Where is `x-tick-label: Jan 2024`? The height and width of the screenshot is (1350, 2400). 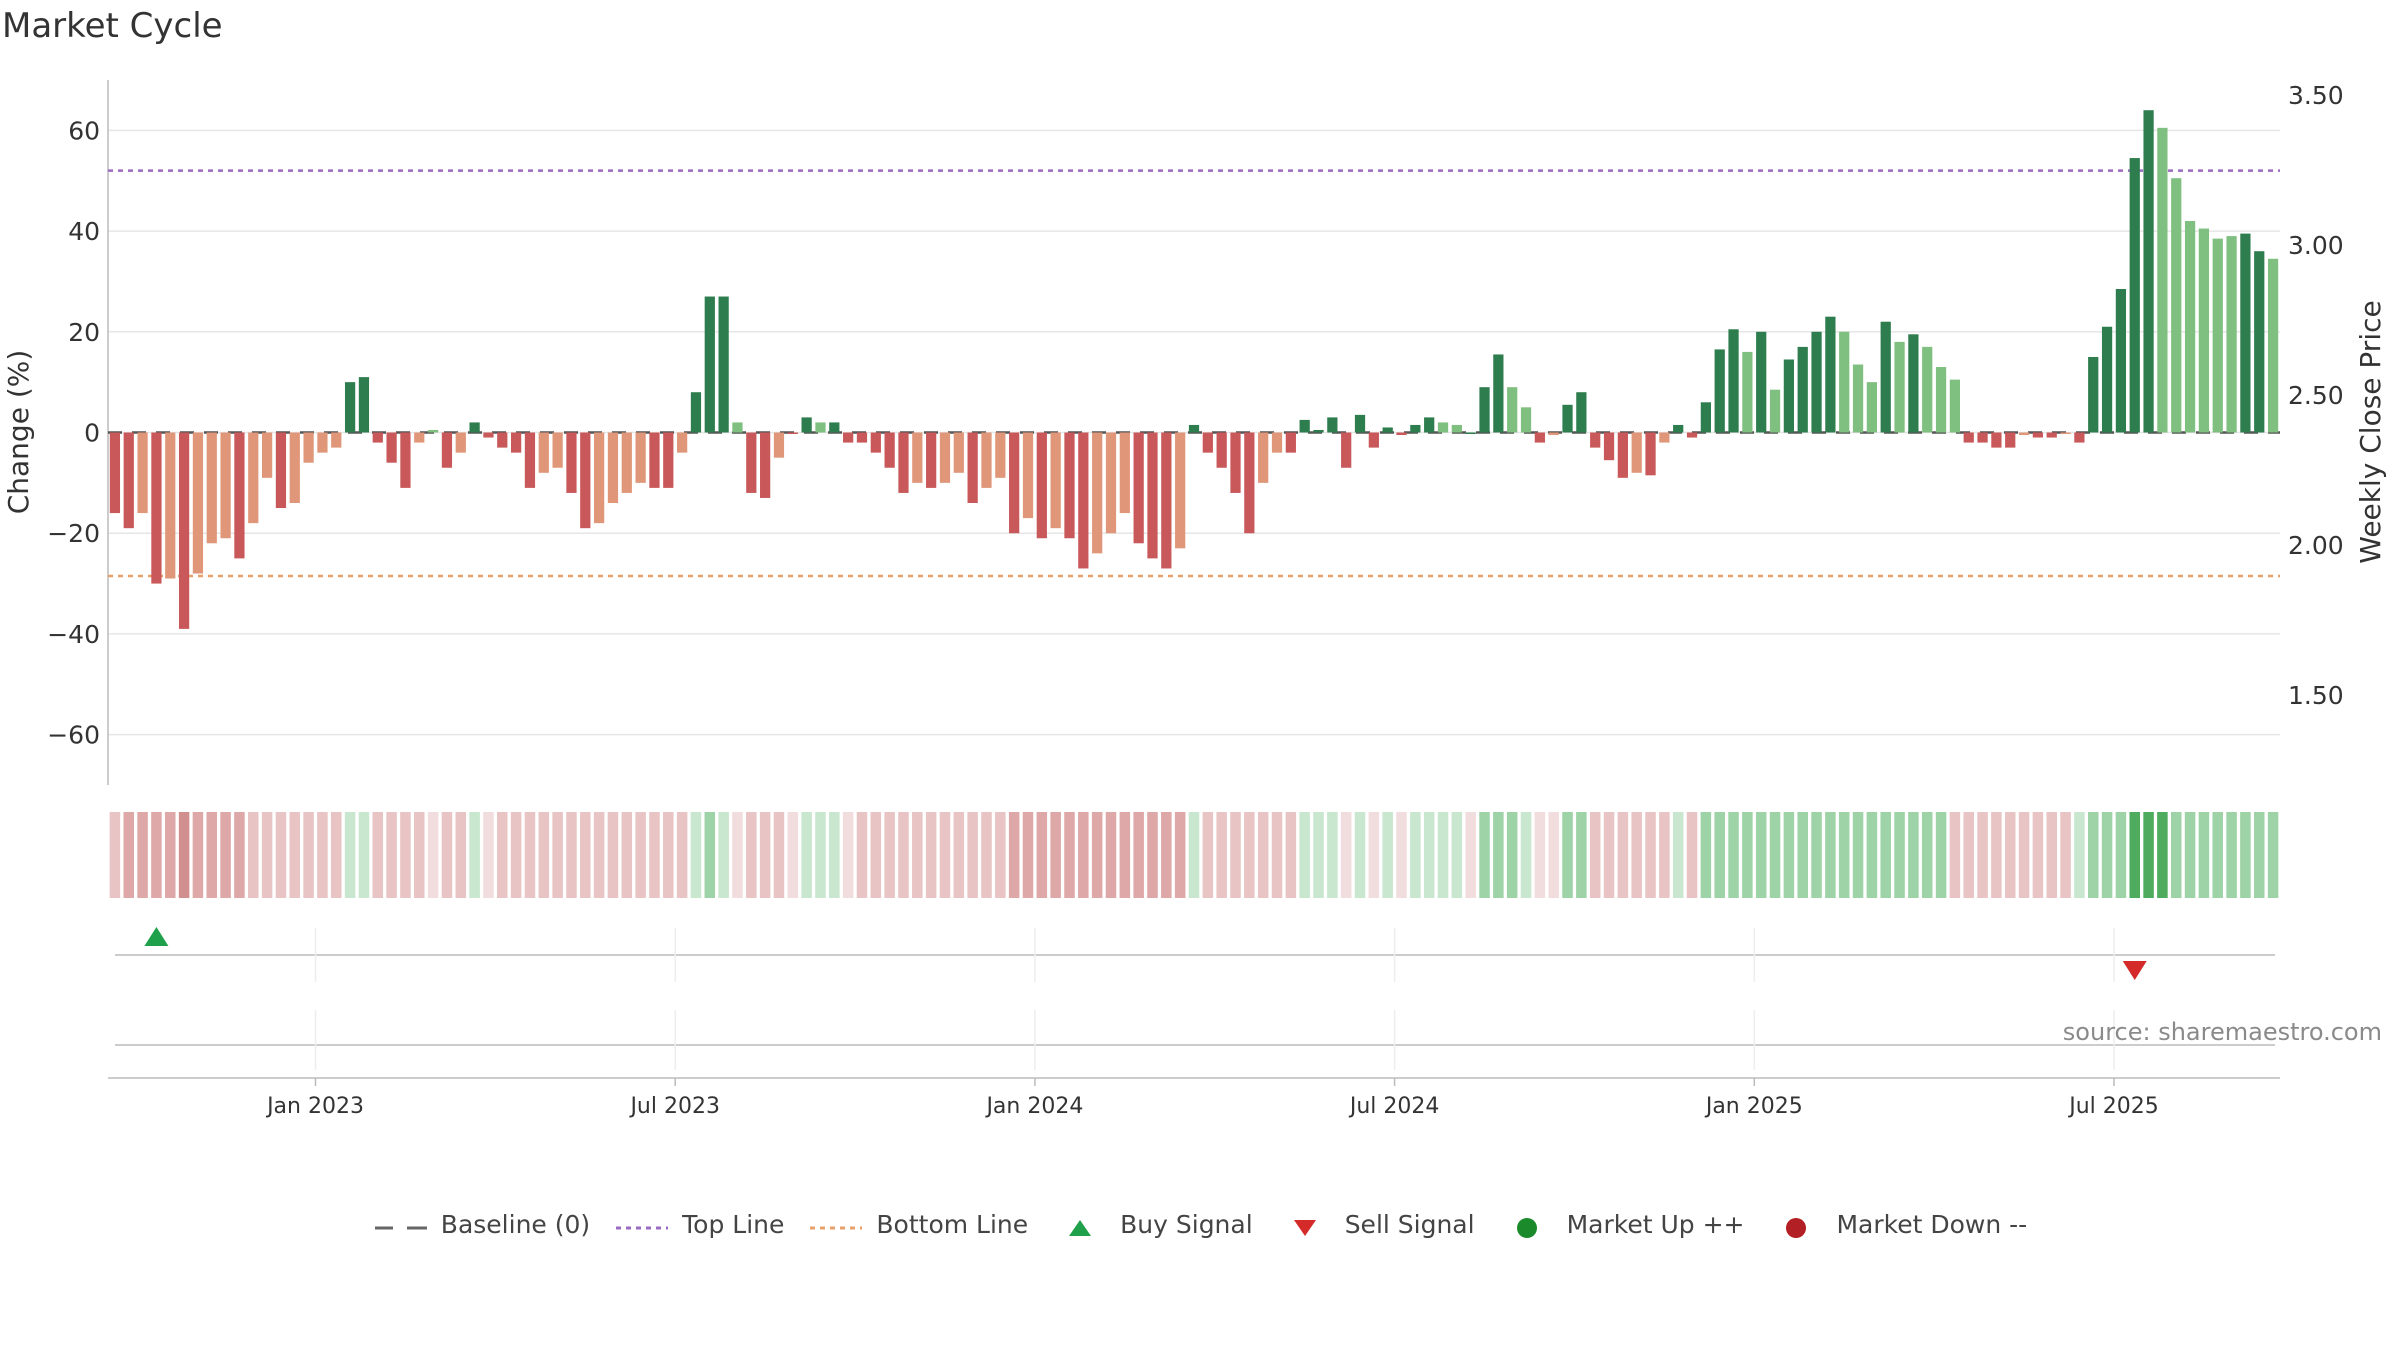
x-tick-label: Jan 2024 is located at coordinates (1033, 1106).